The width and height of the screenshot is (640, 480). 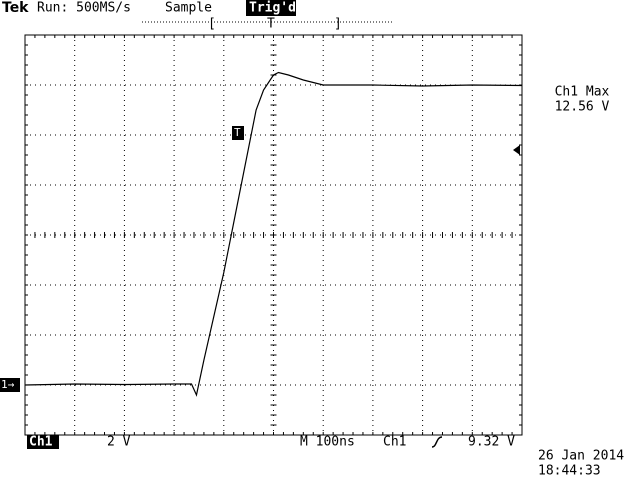 I want to click on slope-icon, so click(x=437, y=442).